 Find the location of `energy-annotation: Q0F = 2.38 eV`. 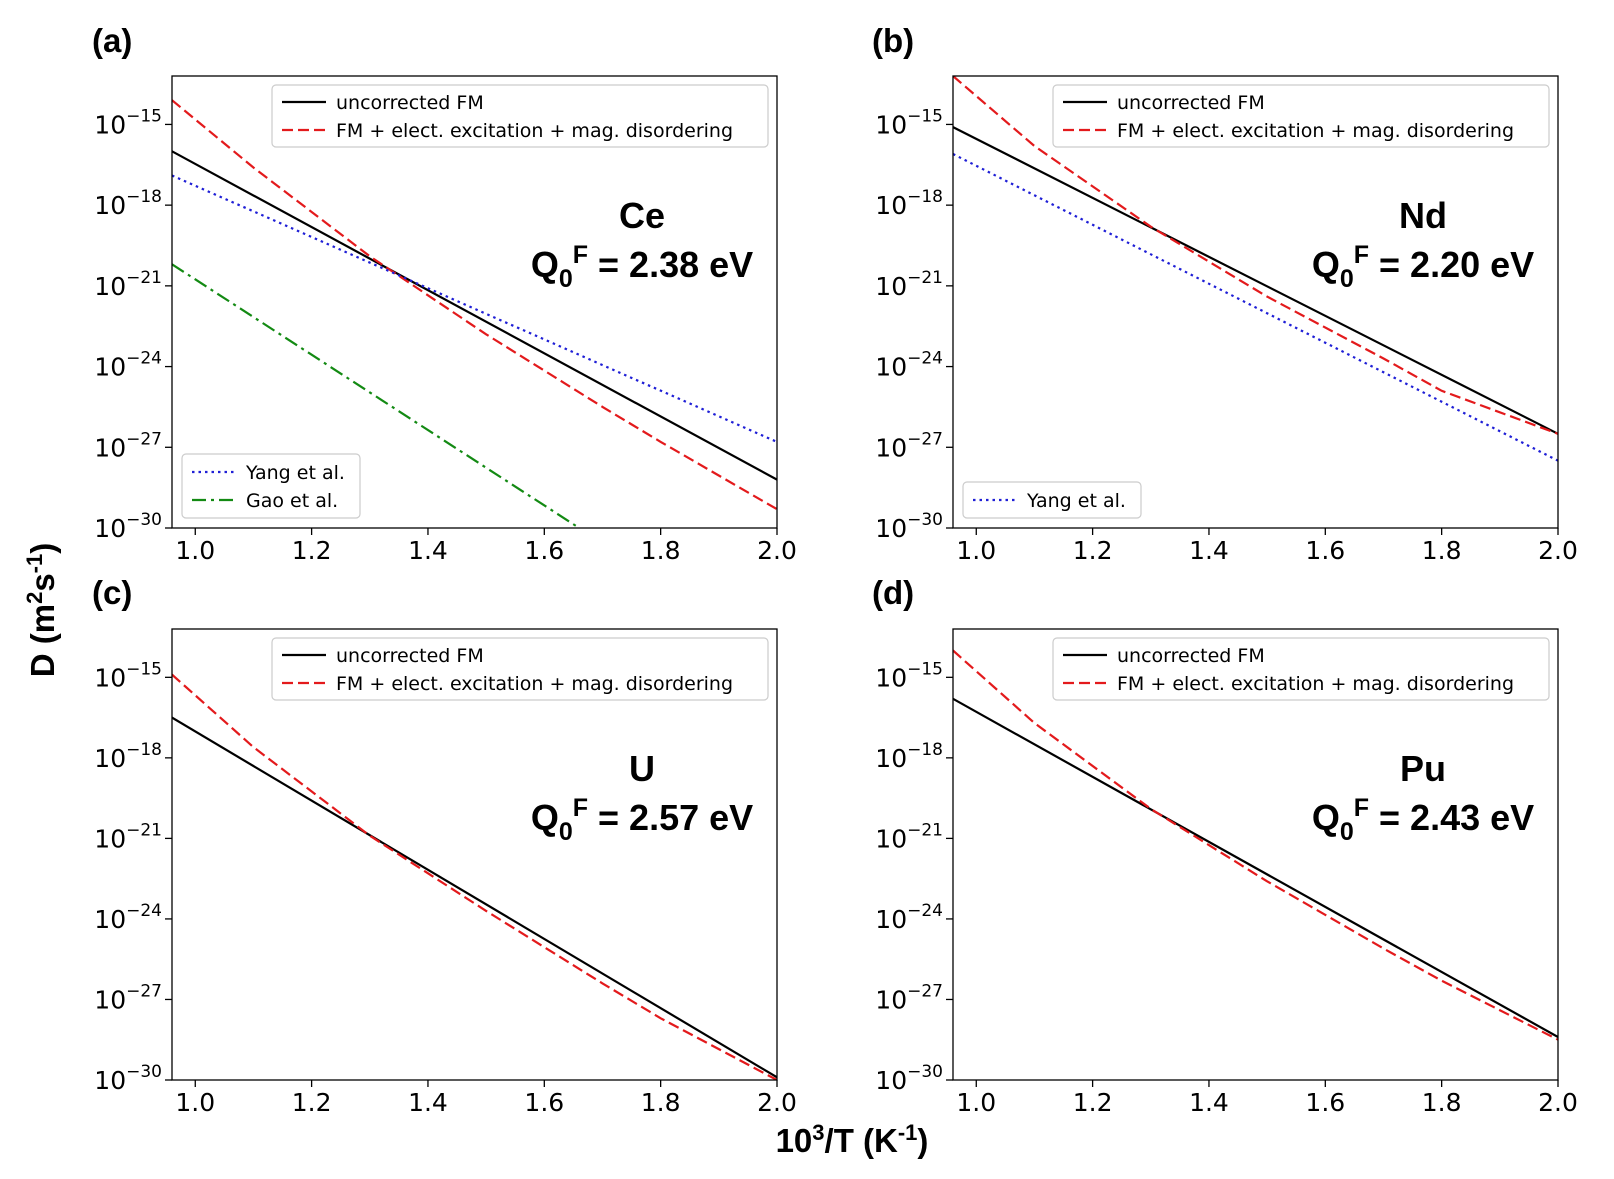

energy-annotation: Q0F = 2.38 eV is located at coordinates (642, 267).